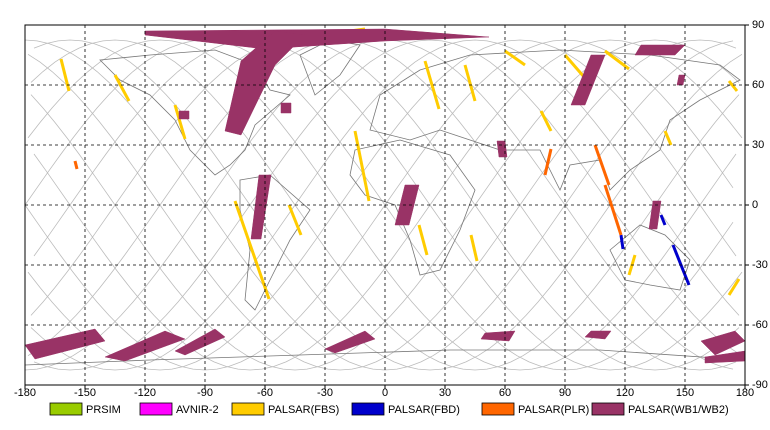 This screenshot has height=430, width=770. What do you see at coordinates (565, 393) in the screenshot?
I see `x-tick-label: 90` at bounding box center [565, 393].